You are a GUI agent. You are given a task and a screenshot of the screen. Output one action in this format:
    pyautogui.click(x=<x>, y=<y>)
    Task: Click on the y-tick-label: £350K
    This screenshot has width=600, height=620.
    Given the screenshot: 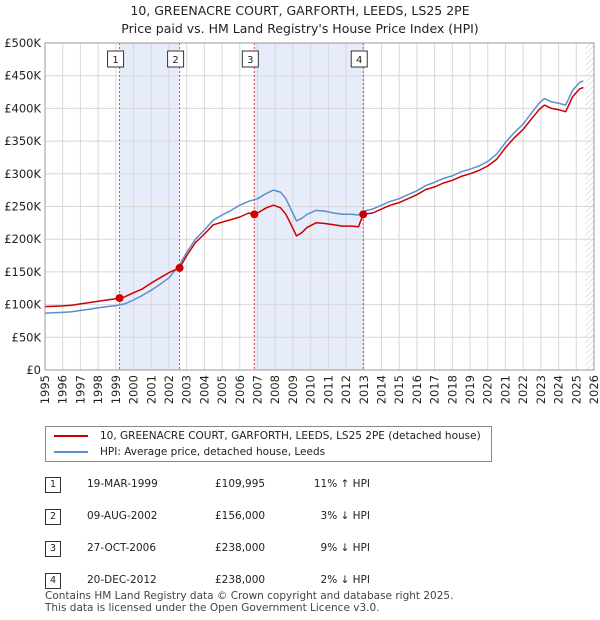 What is the action you would take?
    pyautogui.click(x=22, y=141)
    